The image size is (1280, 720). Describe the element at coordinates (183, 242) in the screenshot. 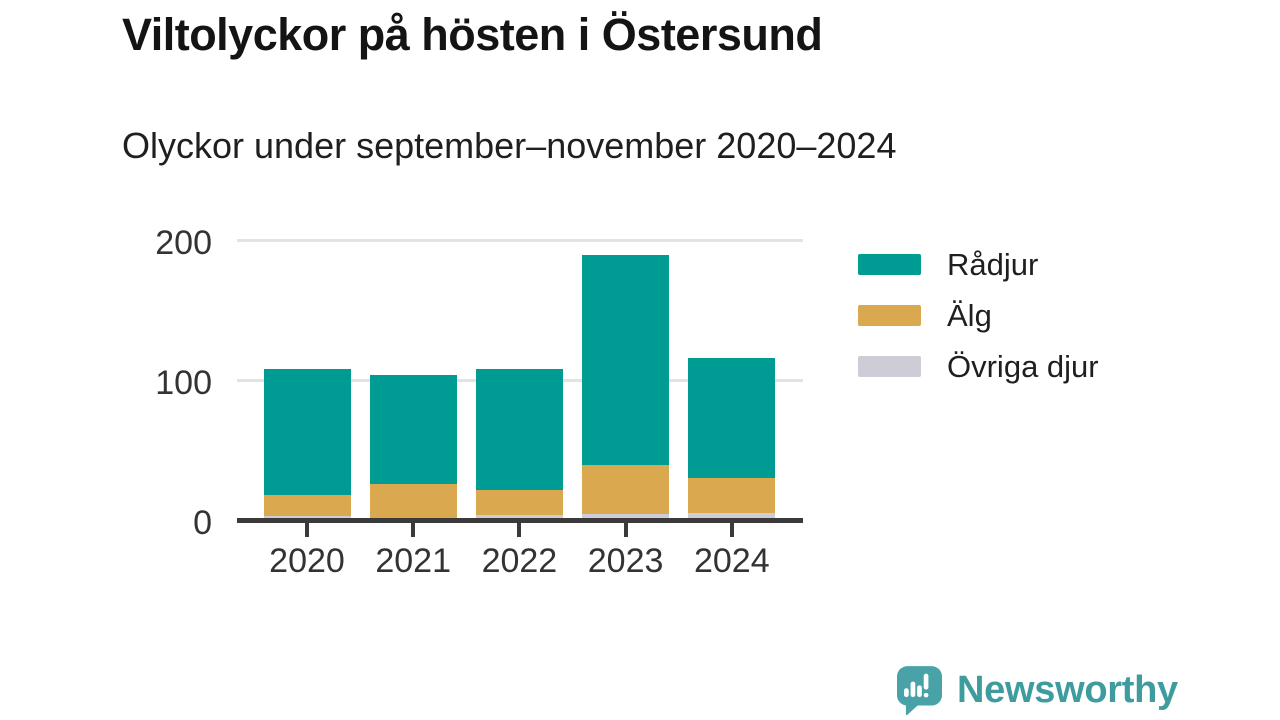

I see `y-axis-label-200: 200` at that location.